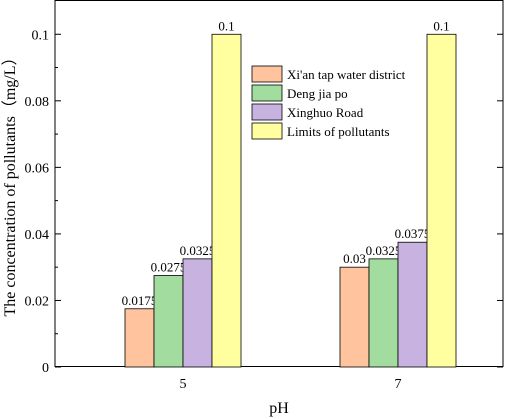 This screenshot has height=419, width=512. What do you see at coordinates (41, 35) in the screenshot?
I see `y-tick-label: 0.1` at bounding box center [41, 35].